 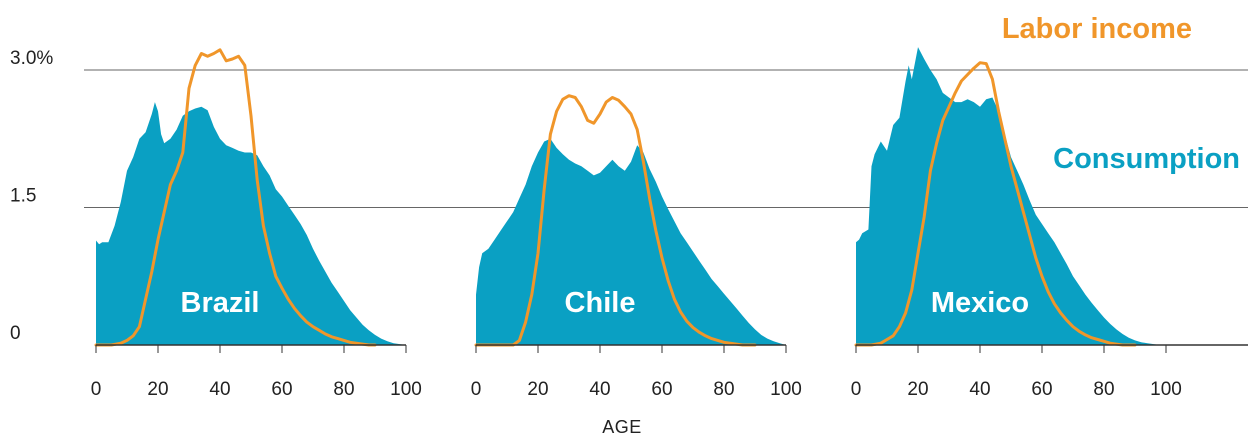 What do you see at coordinates (23, 196) in the screenshot?
I see `y-tick-label: 1.5` at bounding box center [23, 196].